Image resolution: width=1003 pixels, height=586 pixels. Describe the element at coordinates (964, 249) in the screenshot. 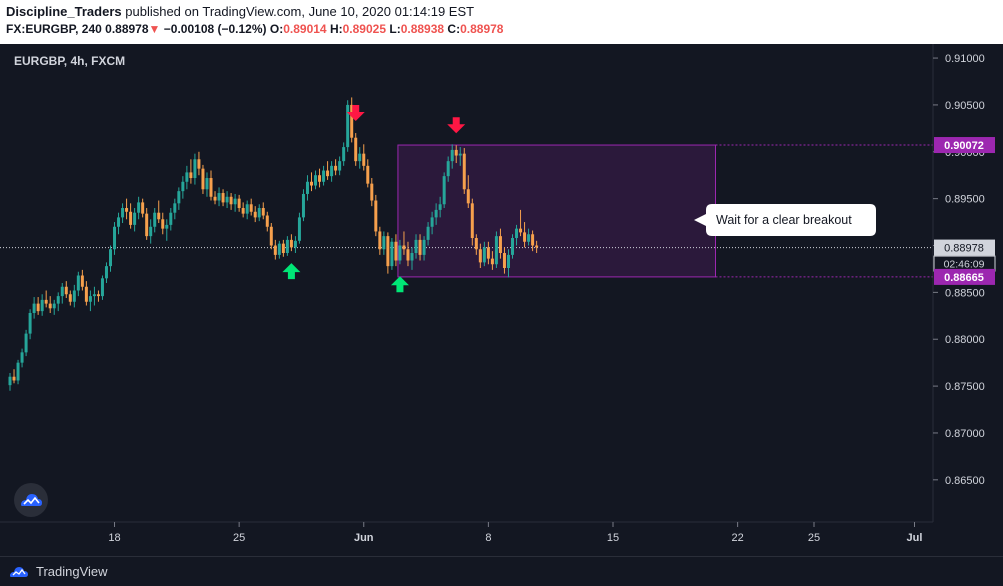

I see `last-price-axis-label: 0.88978` at that location.